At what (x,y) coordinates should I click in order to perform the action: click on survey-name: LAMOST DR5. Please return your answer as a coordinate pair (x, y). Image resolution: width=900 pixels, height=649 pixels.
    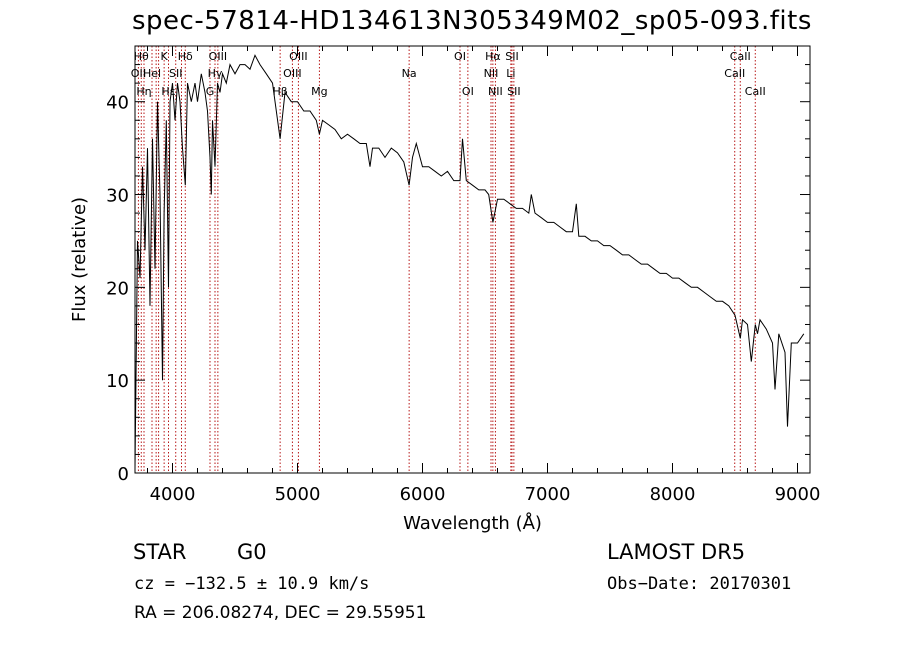
    Looking at the image, I should click on (676, 552).